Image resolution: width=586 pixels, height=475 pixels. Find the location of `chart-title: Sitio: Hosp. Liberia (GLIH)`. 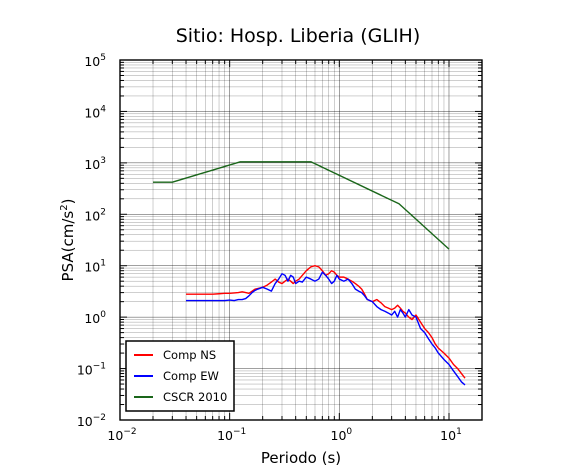

chart-title: Sitio: Hosp. Liberia (GLIH) is located at coordinates (298, 36).